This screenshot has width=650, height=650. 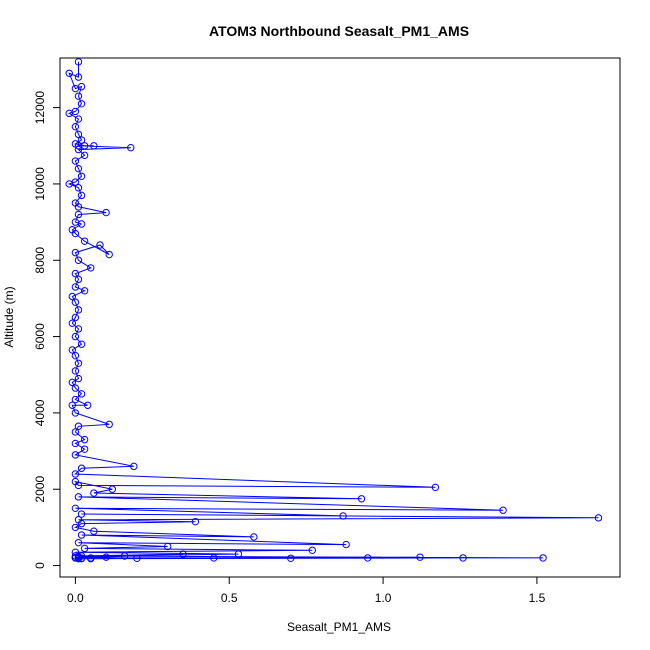 What do you see at coordinates (339, 627) in the screenshot?
I see `x-axis-label: Seasalt_PM1_AMS` at bounding box center [339, 627].